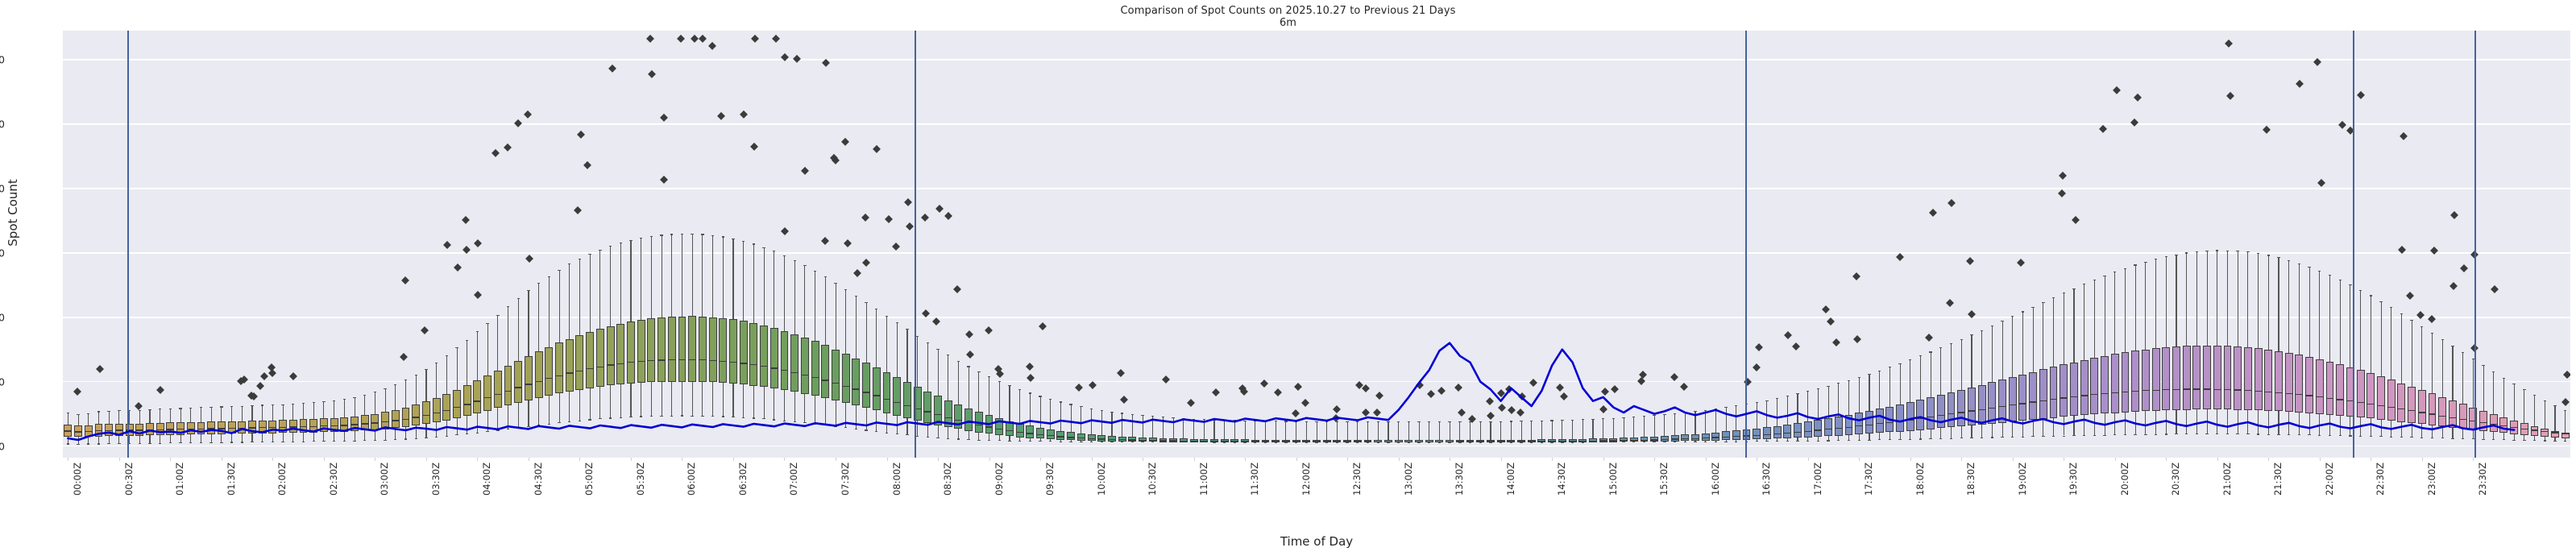  I want to click on x-axis-label: Time of Day, so click(1317, 541).